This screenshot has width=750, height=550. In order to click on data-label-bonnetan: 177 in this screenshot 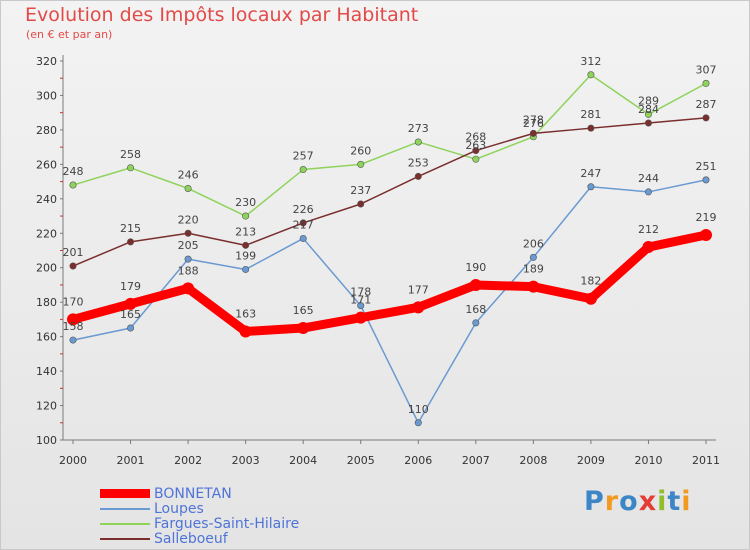, I will do `click(418, 289)`.